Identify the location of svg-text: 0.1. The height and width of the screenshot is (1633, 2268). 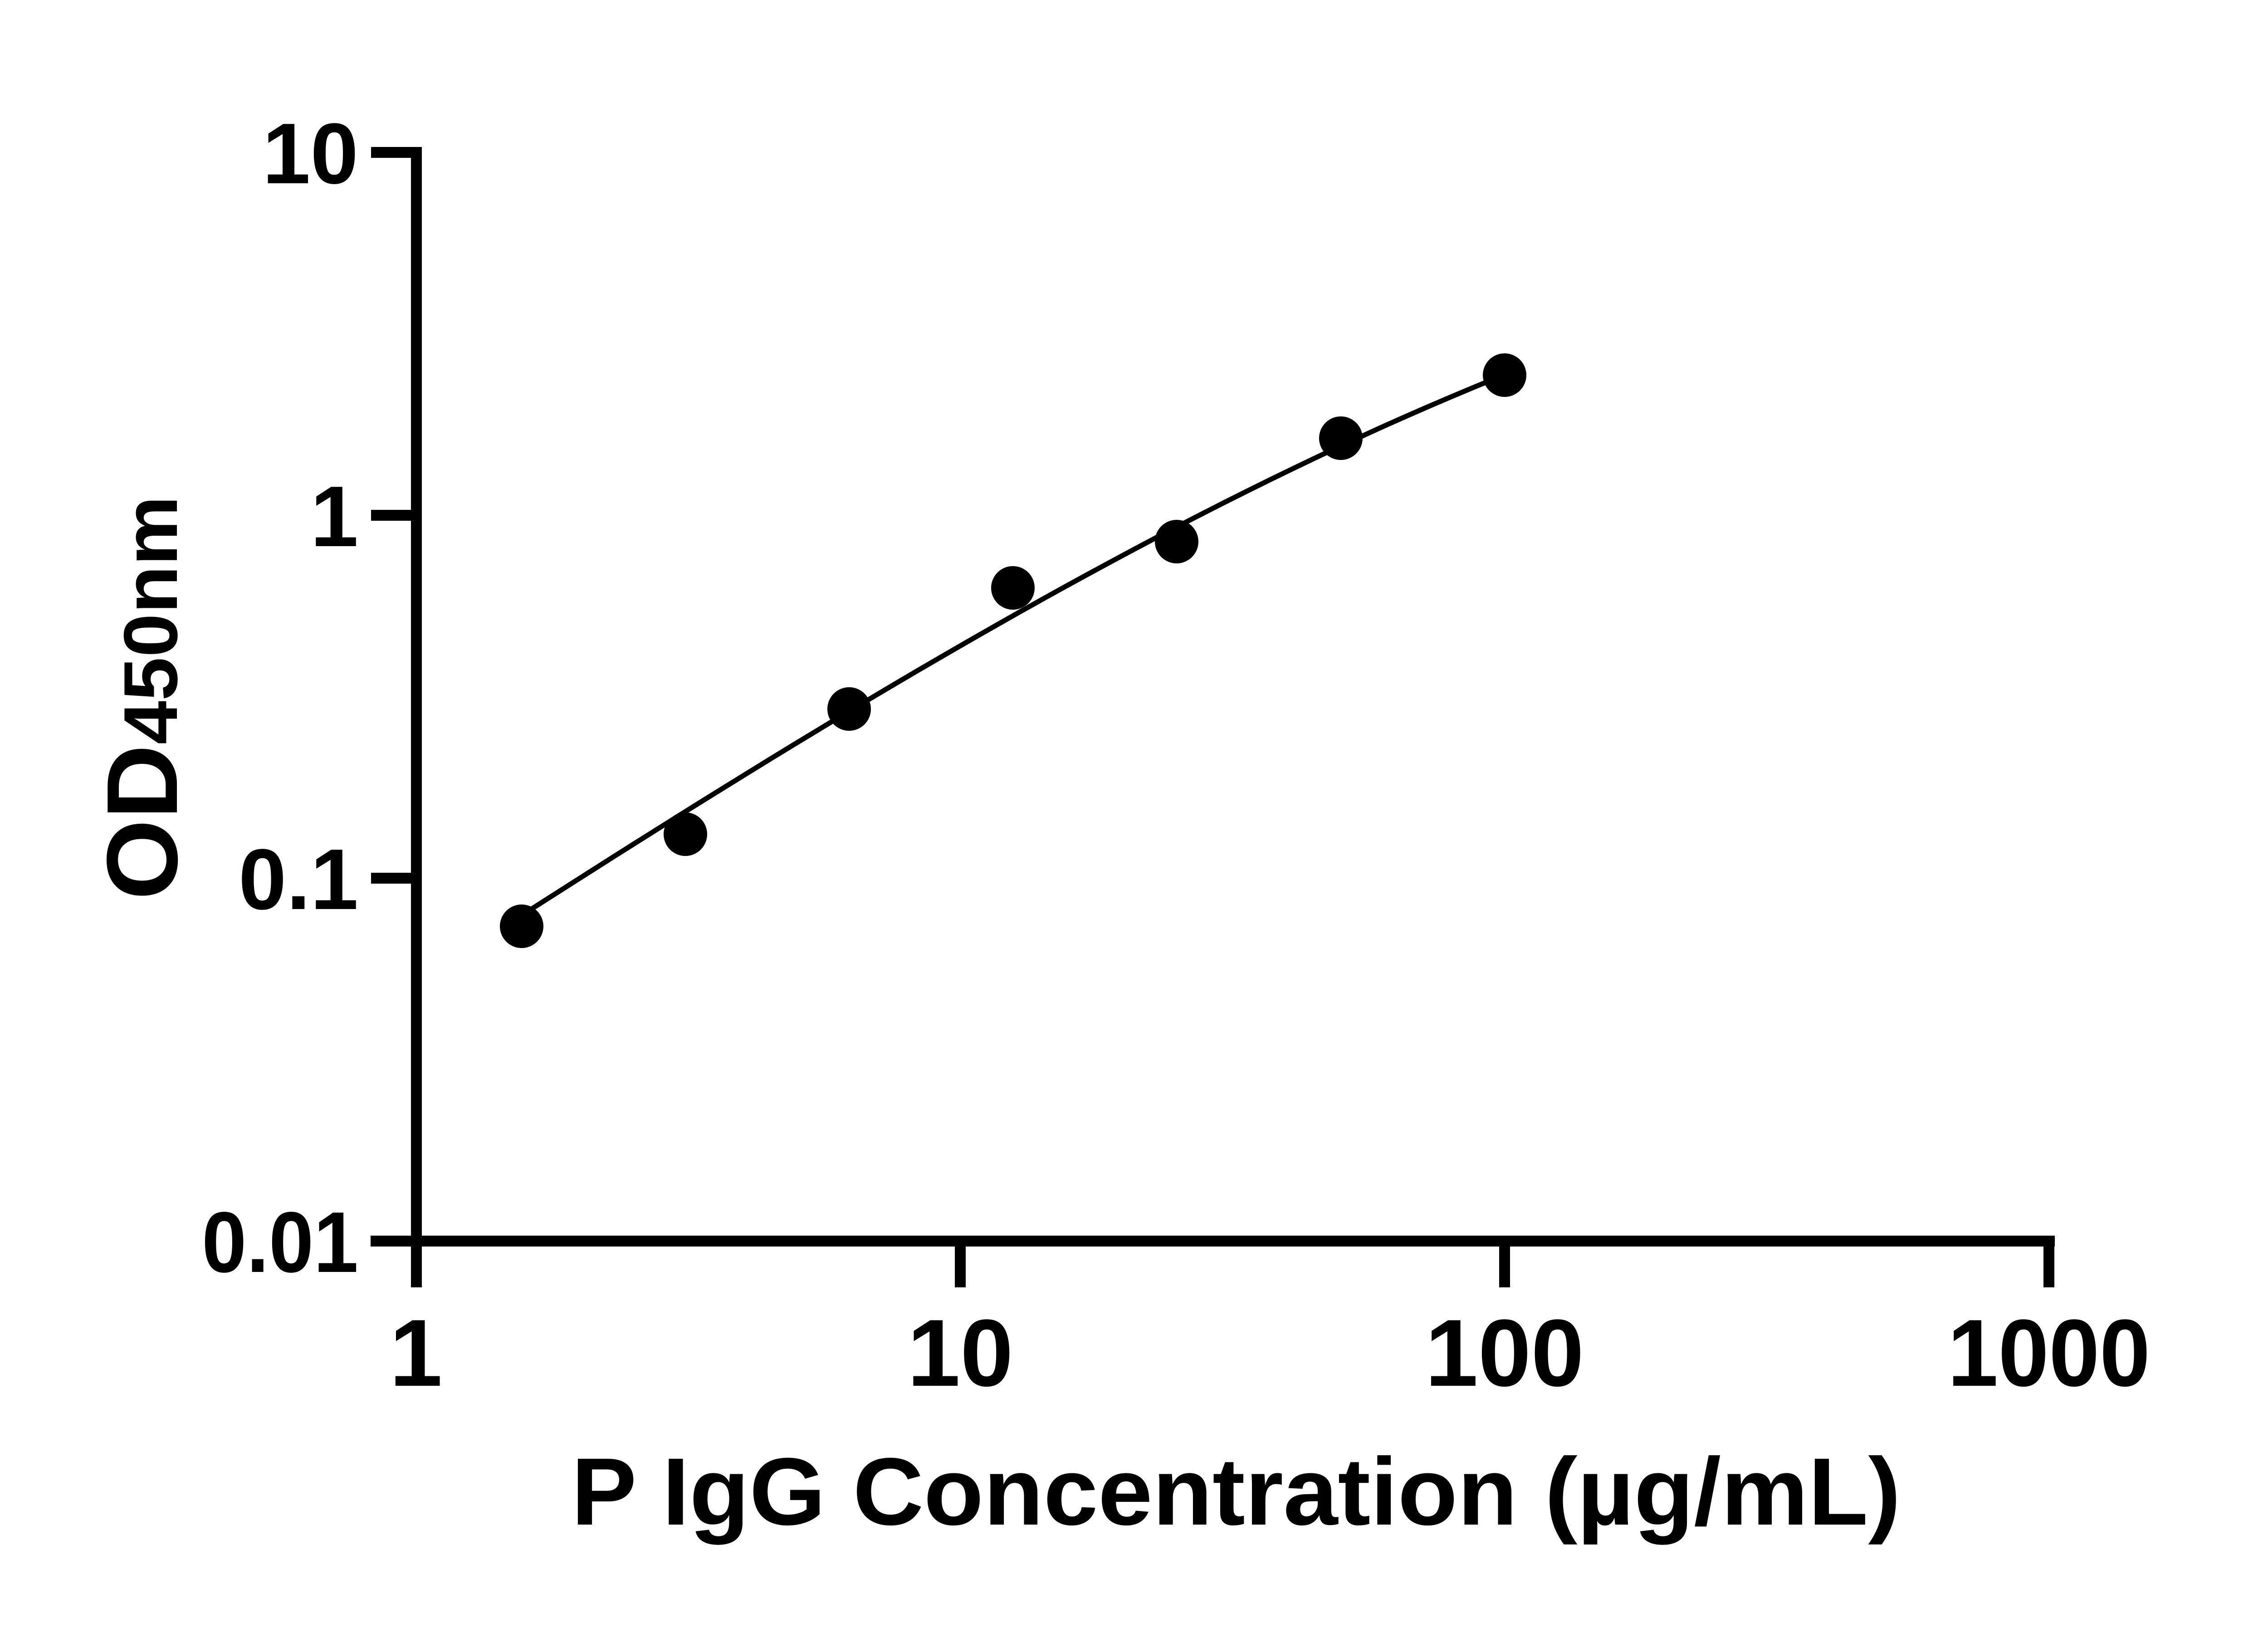
(298, 879).